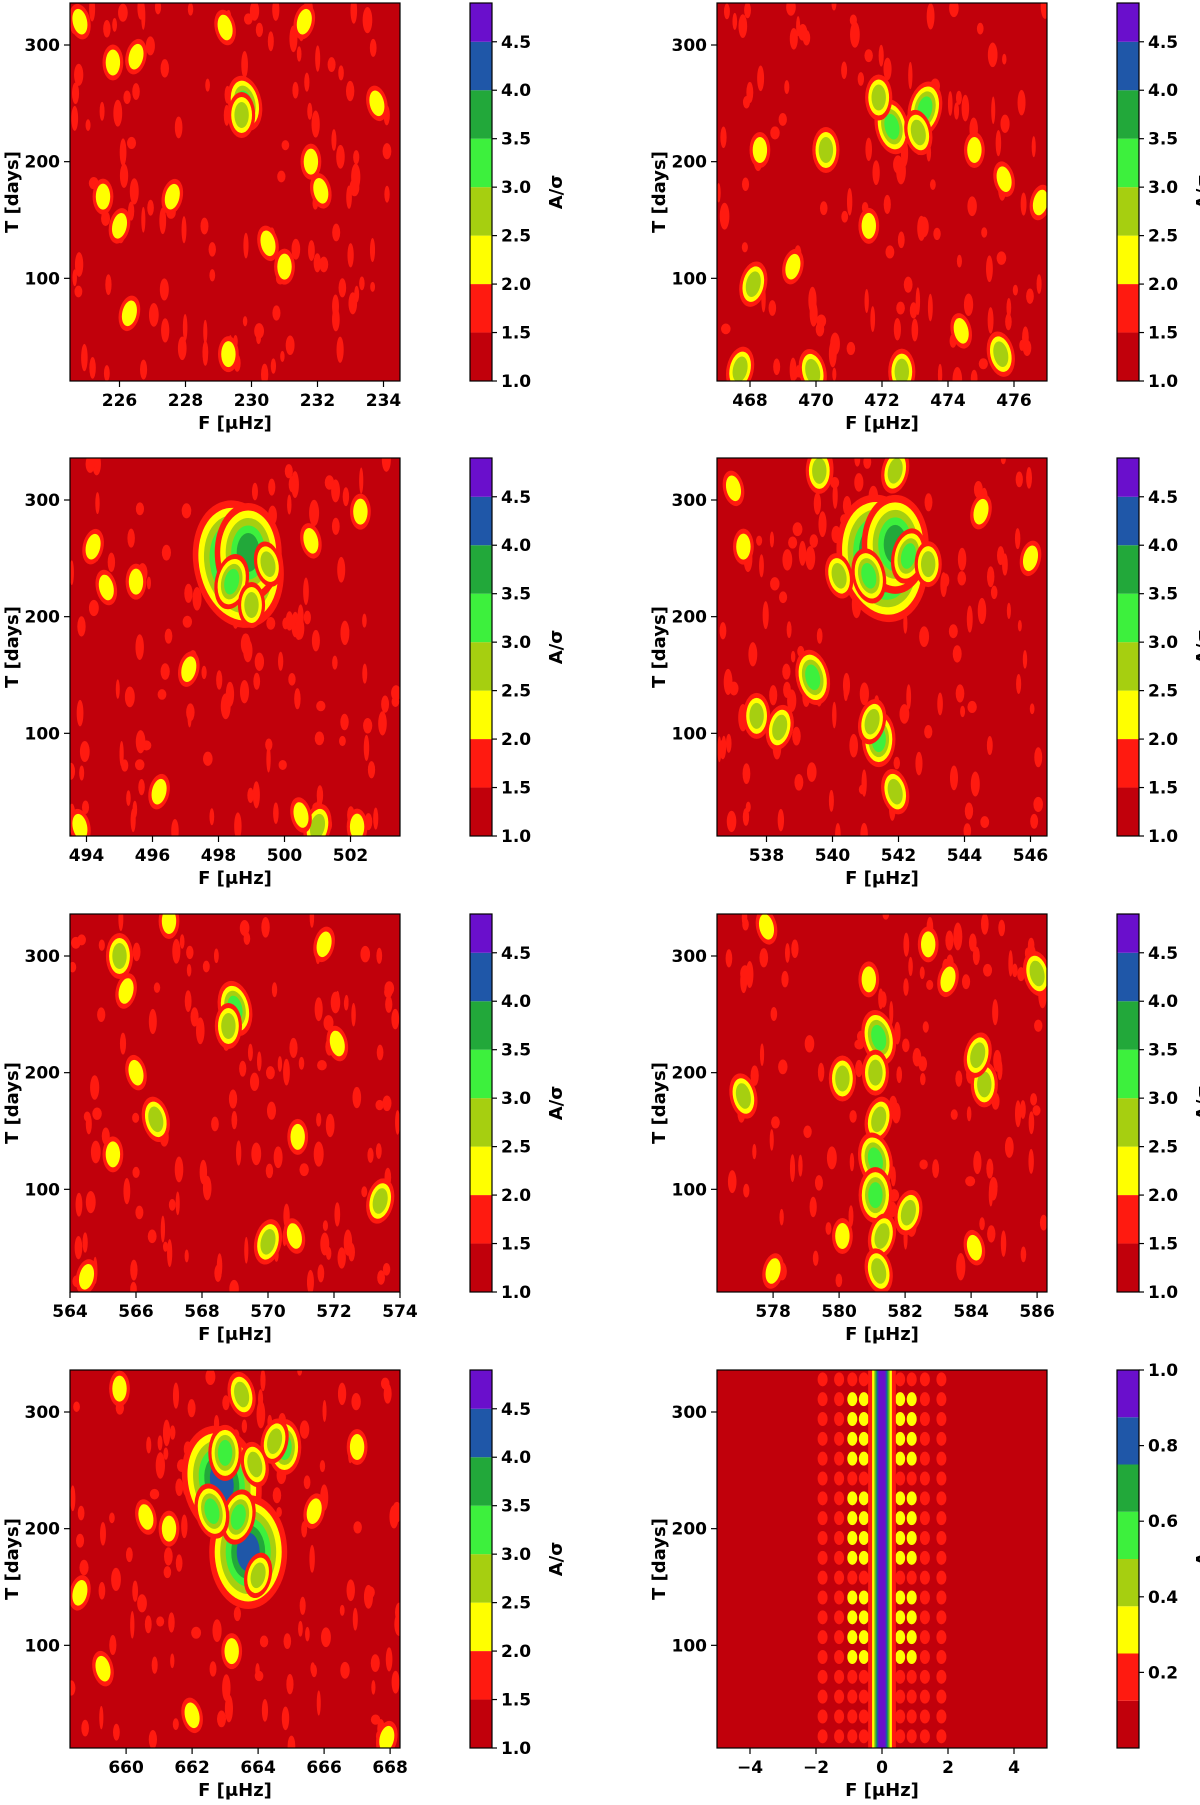 Image resolution: width=1200 pixels, height=1805 pixels. I want to click on x-tick-label: 662, so click(192, 1768).